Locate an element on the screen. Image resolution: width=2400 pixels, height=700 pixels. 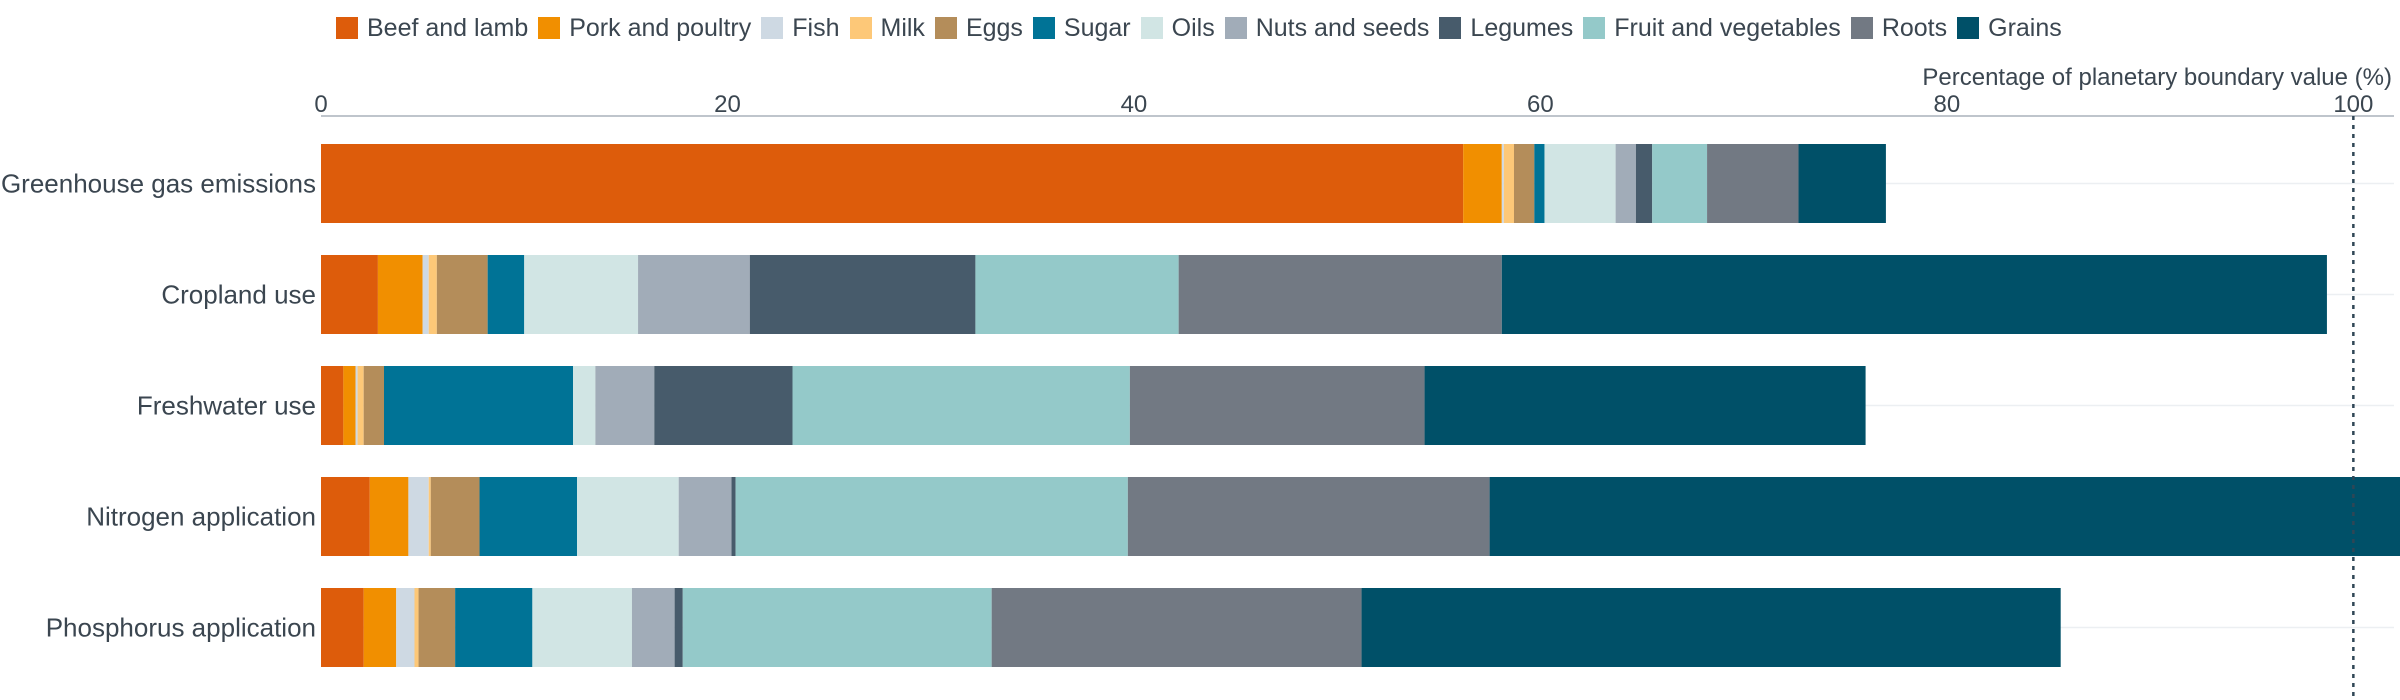
bar-cropland-use-grains is located at coordinates (1914, 294).